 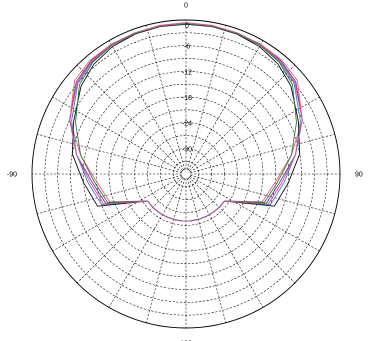 What do you see at coordinates (187, 26) in the screenshot?
I see `radial-tick-label: 0` at bounding box center [187, 26].